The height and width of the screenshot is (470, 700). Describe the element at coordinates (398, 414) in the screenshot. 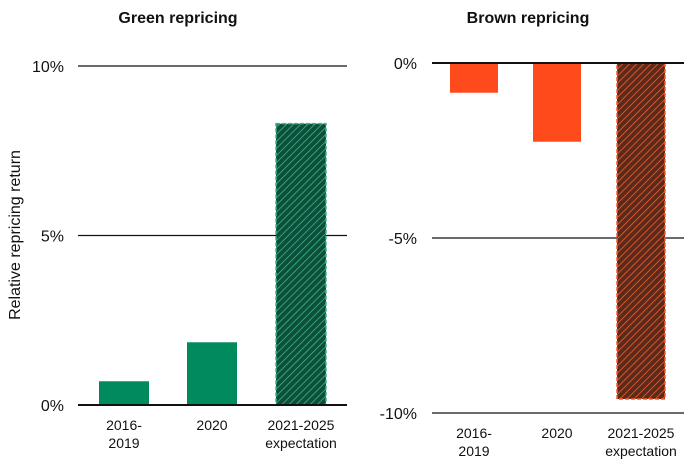

I see `brown-y-tick-label: -10%` at that location.